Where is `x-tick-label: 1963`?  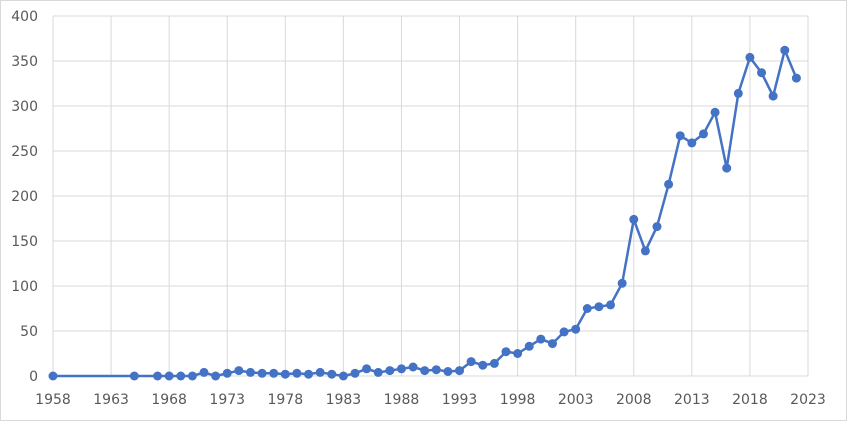
x-tick-label: 1963 is located at coordinates (111, 400).